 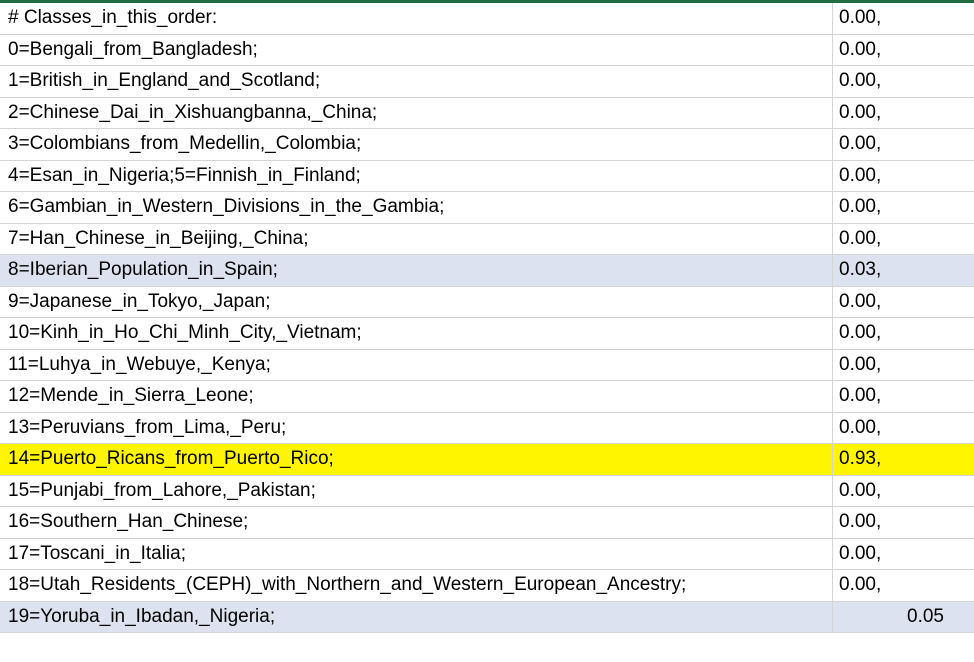 I want to click on cell-label: # Classes_in_this_order:, so click(x=416, y=18).